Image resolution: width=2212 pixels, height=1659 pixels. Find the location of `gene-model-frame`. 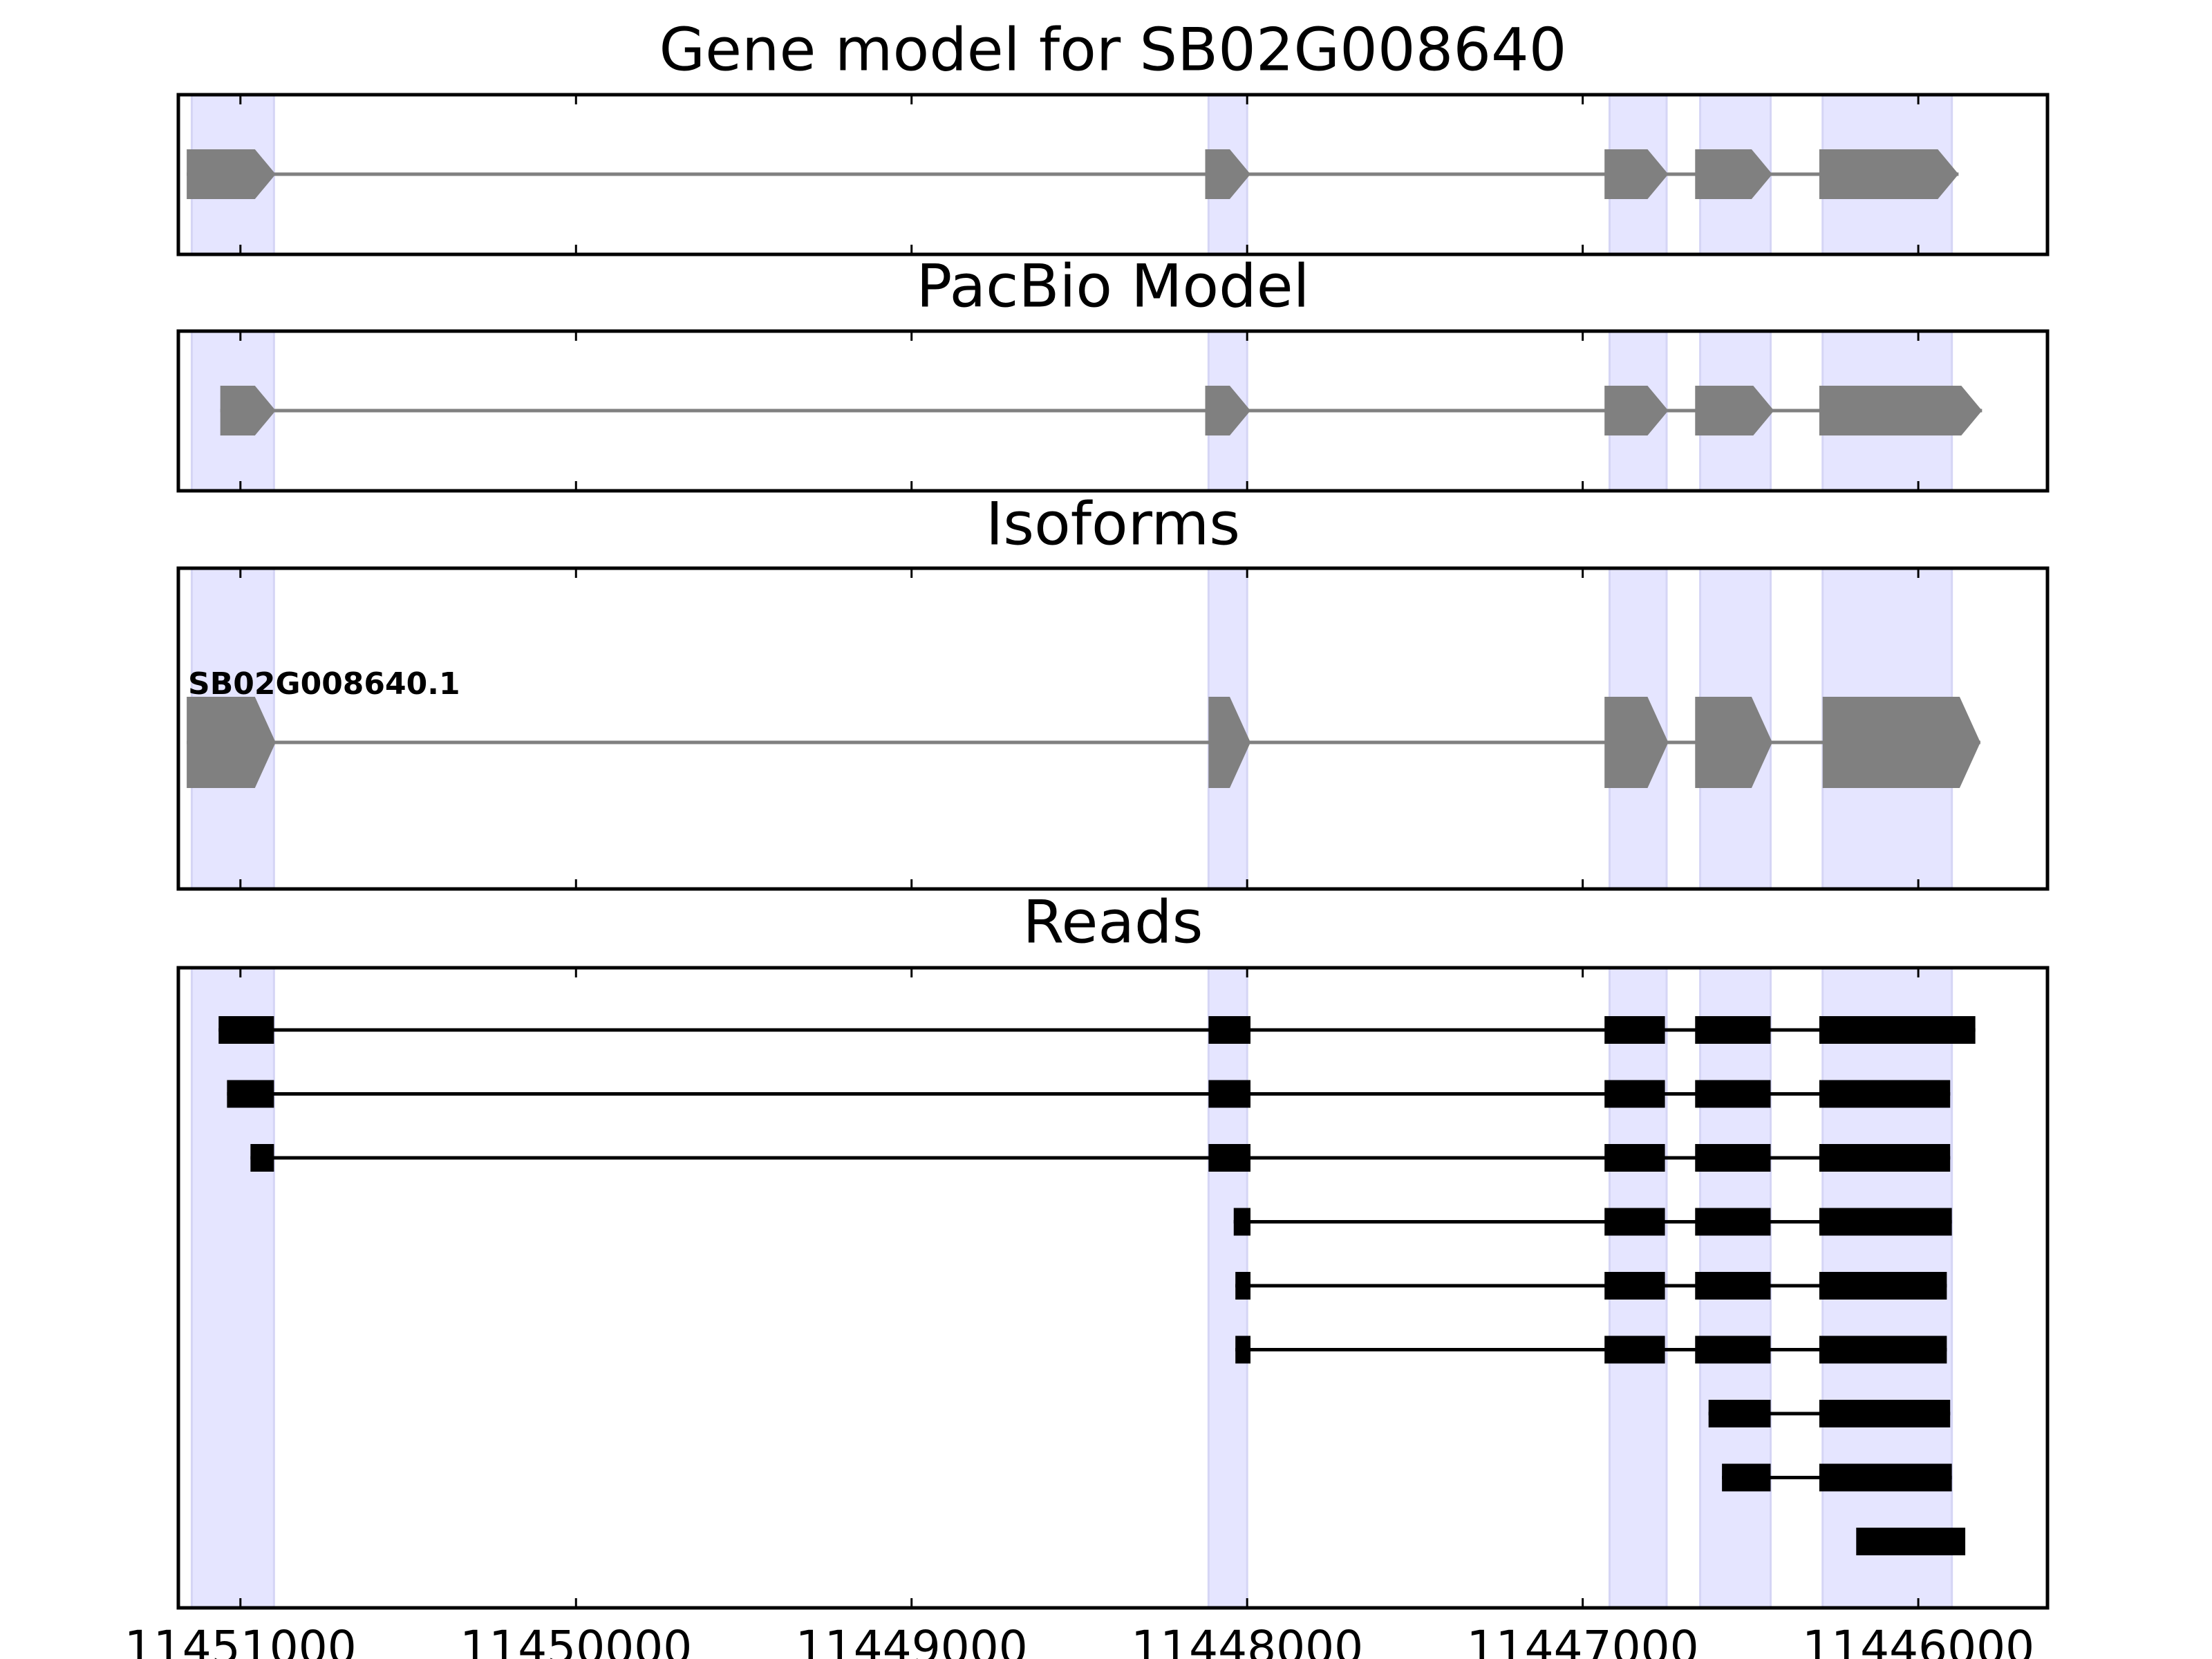

gene-model-frame is located at coordinates (1113, 174).